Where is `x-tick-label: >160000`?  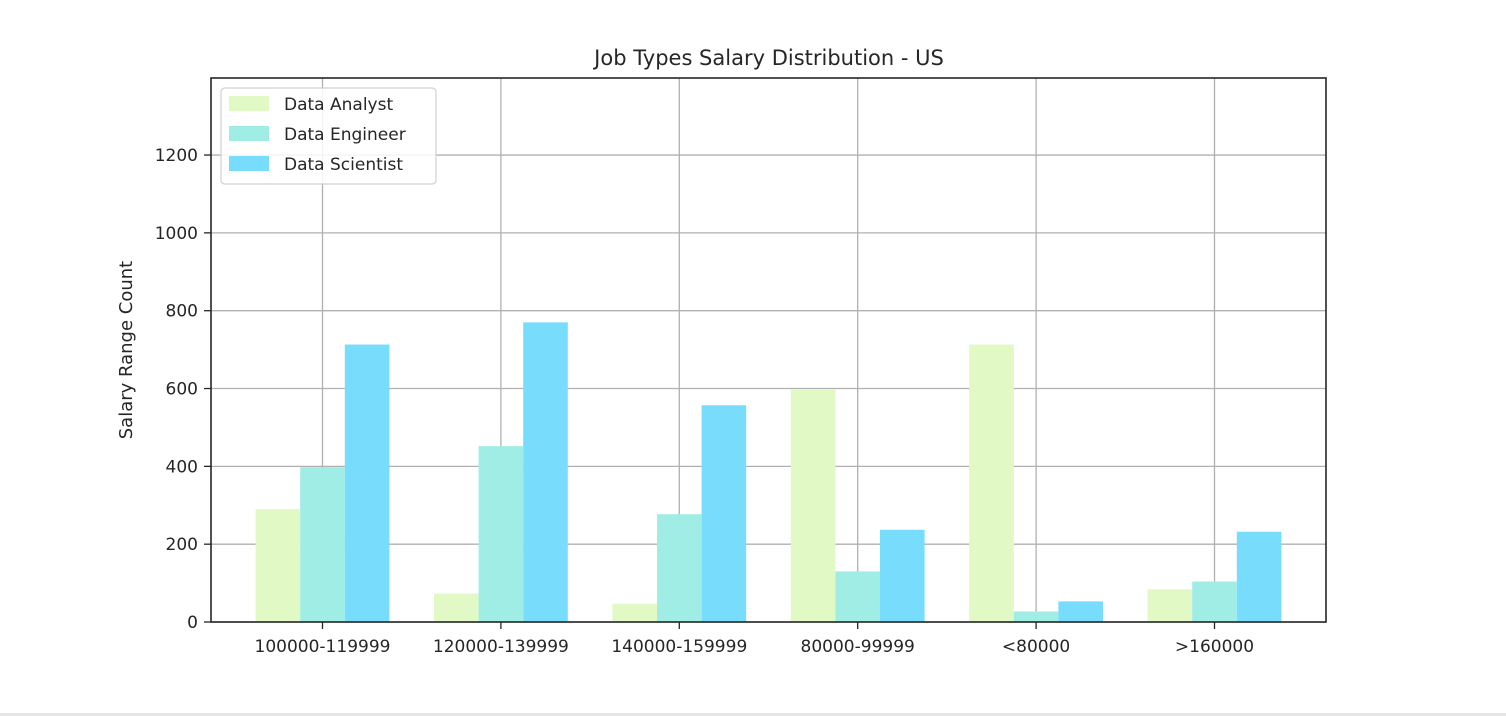 x-tick-label: >160000 is located at coordinates (1214, 647).